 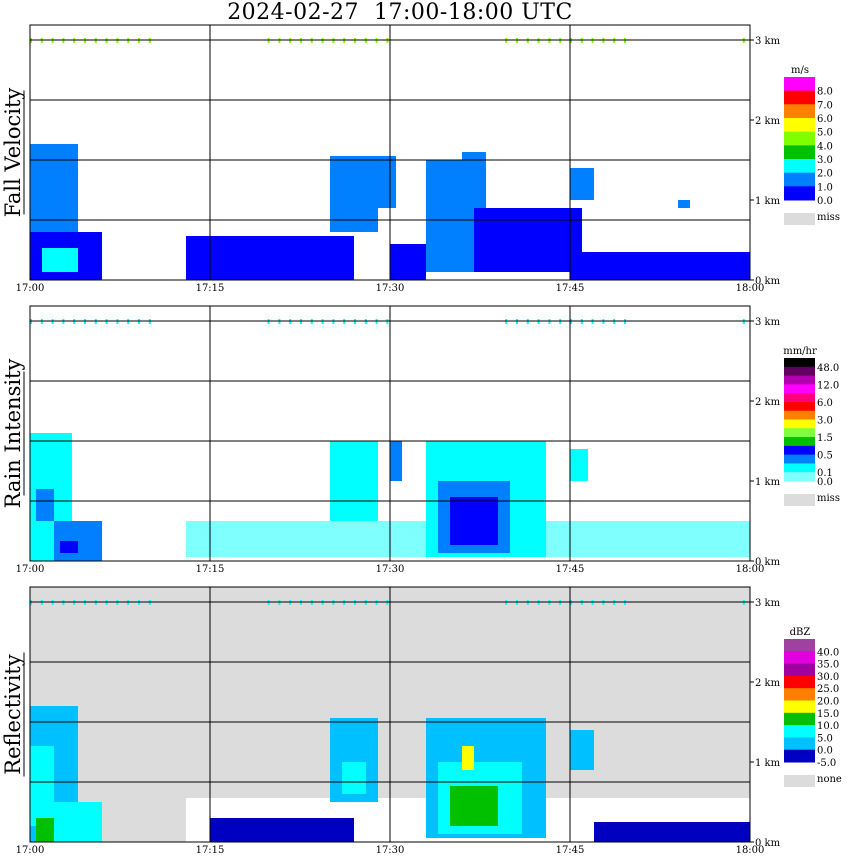 What do you see at coordinates (825, 187) in the screenshot?
I see `legend-label: 1.0` at bounding box center [825, 187].